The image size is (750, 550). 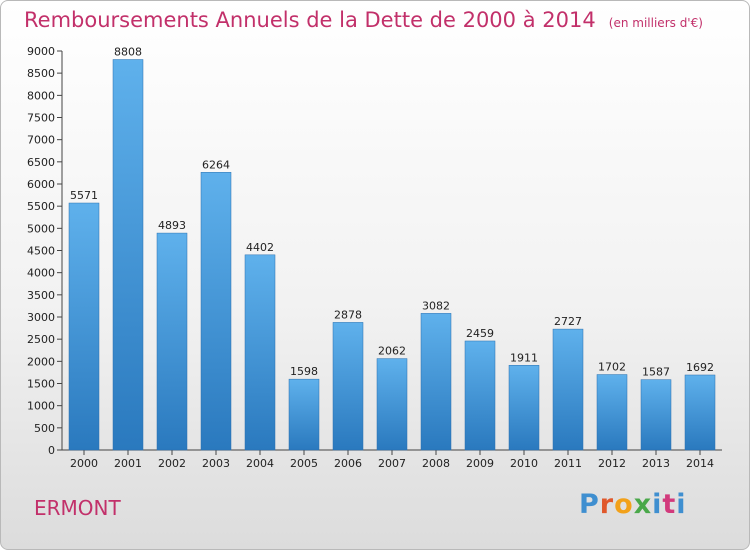 I want to click on y-tick-label: 1500, so click(x=41, y=384).